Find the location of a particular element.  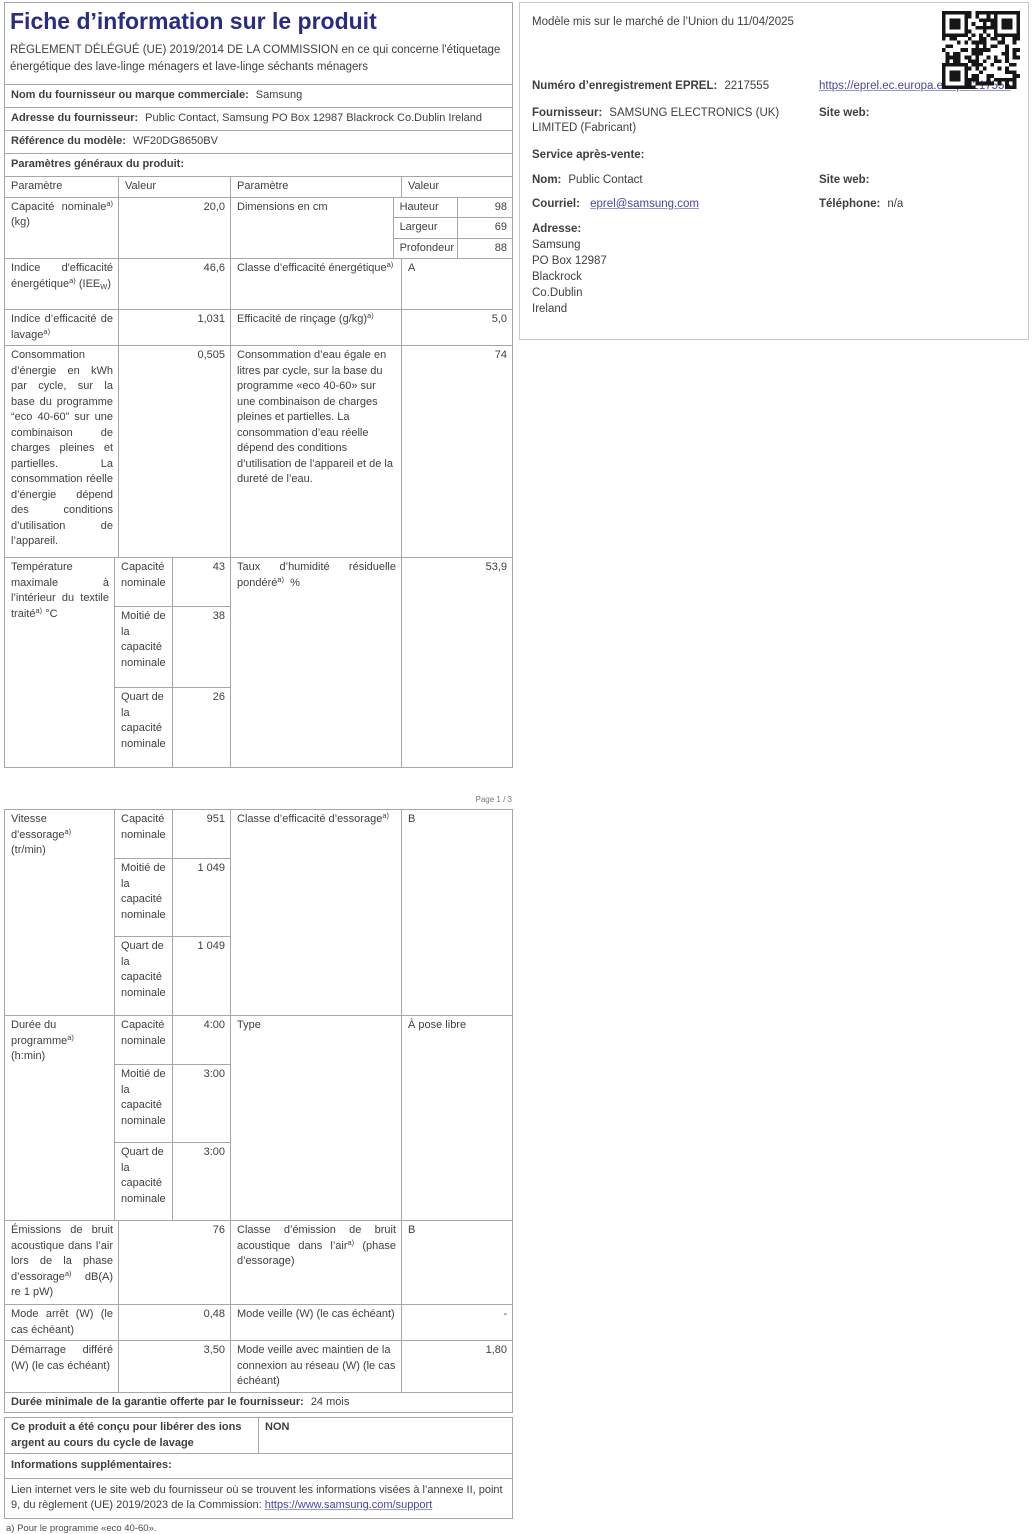

spin-label: Vitesse d'essoragea) (tr/min) is located at coordinates (41, 834).